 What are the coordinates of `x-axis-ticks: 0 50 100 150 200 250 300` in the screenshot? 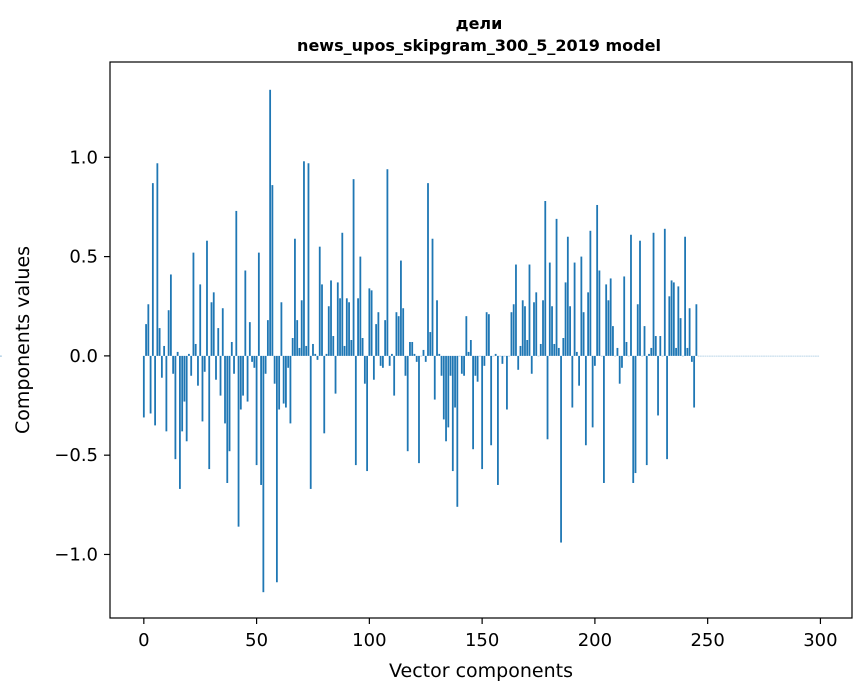 It's located at (488, 634).